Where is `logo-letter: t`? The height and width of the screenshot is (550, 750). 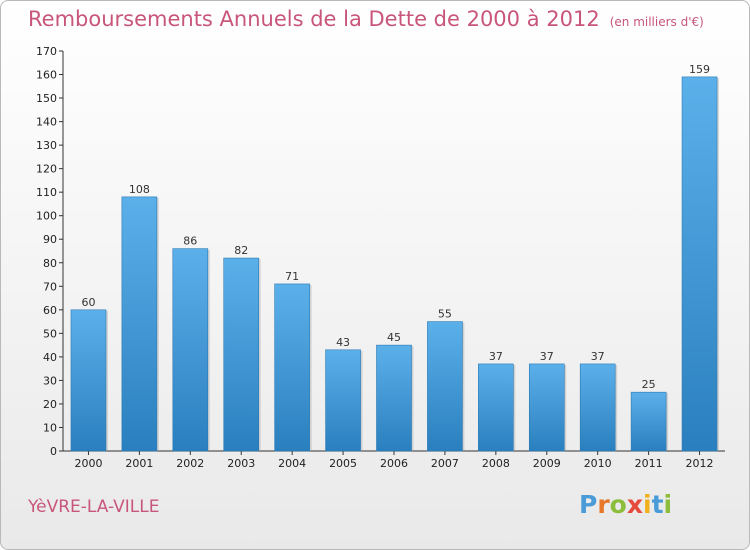 logo-letter: t is located at coordinates (657, 504).